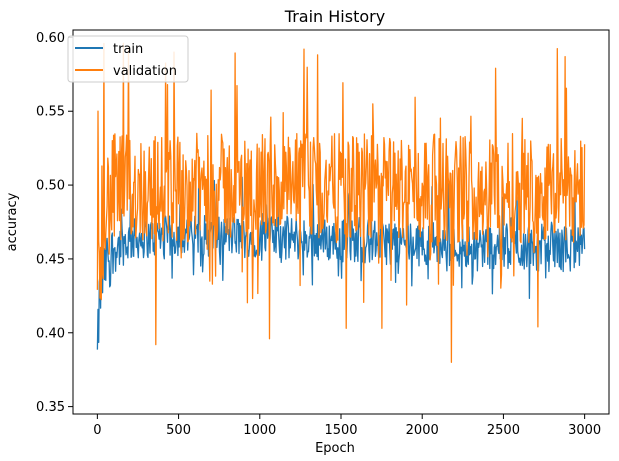  Describe the element at coordinates (340, 430) in the screenshot. I see `x-tick-label: 1500` at that location.